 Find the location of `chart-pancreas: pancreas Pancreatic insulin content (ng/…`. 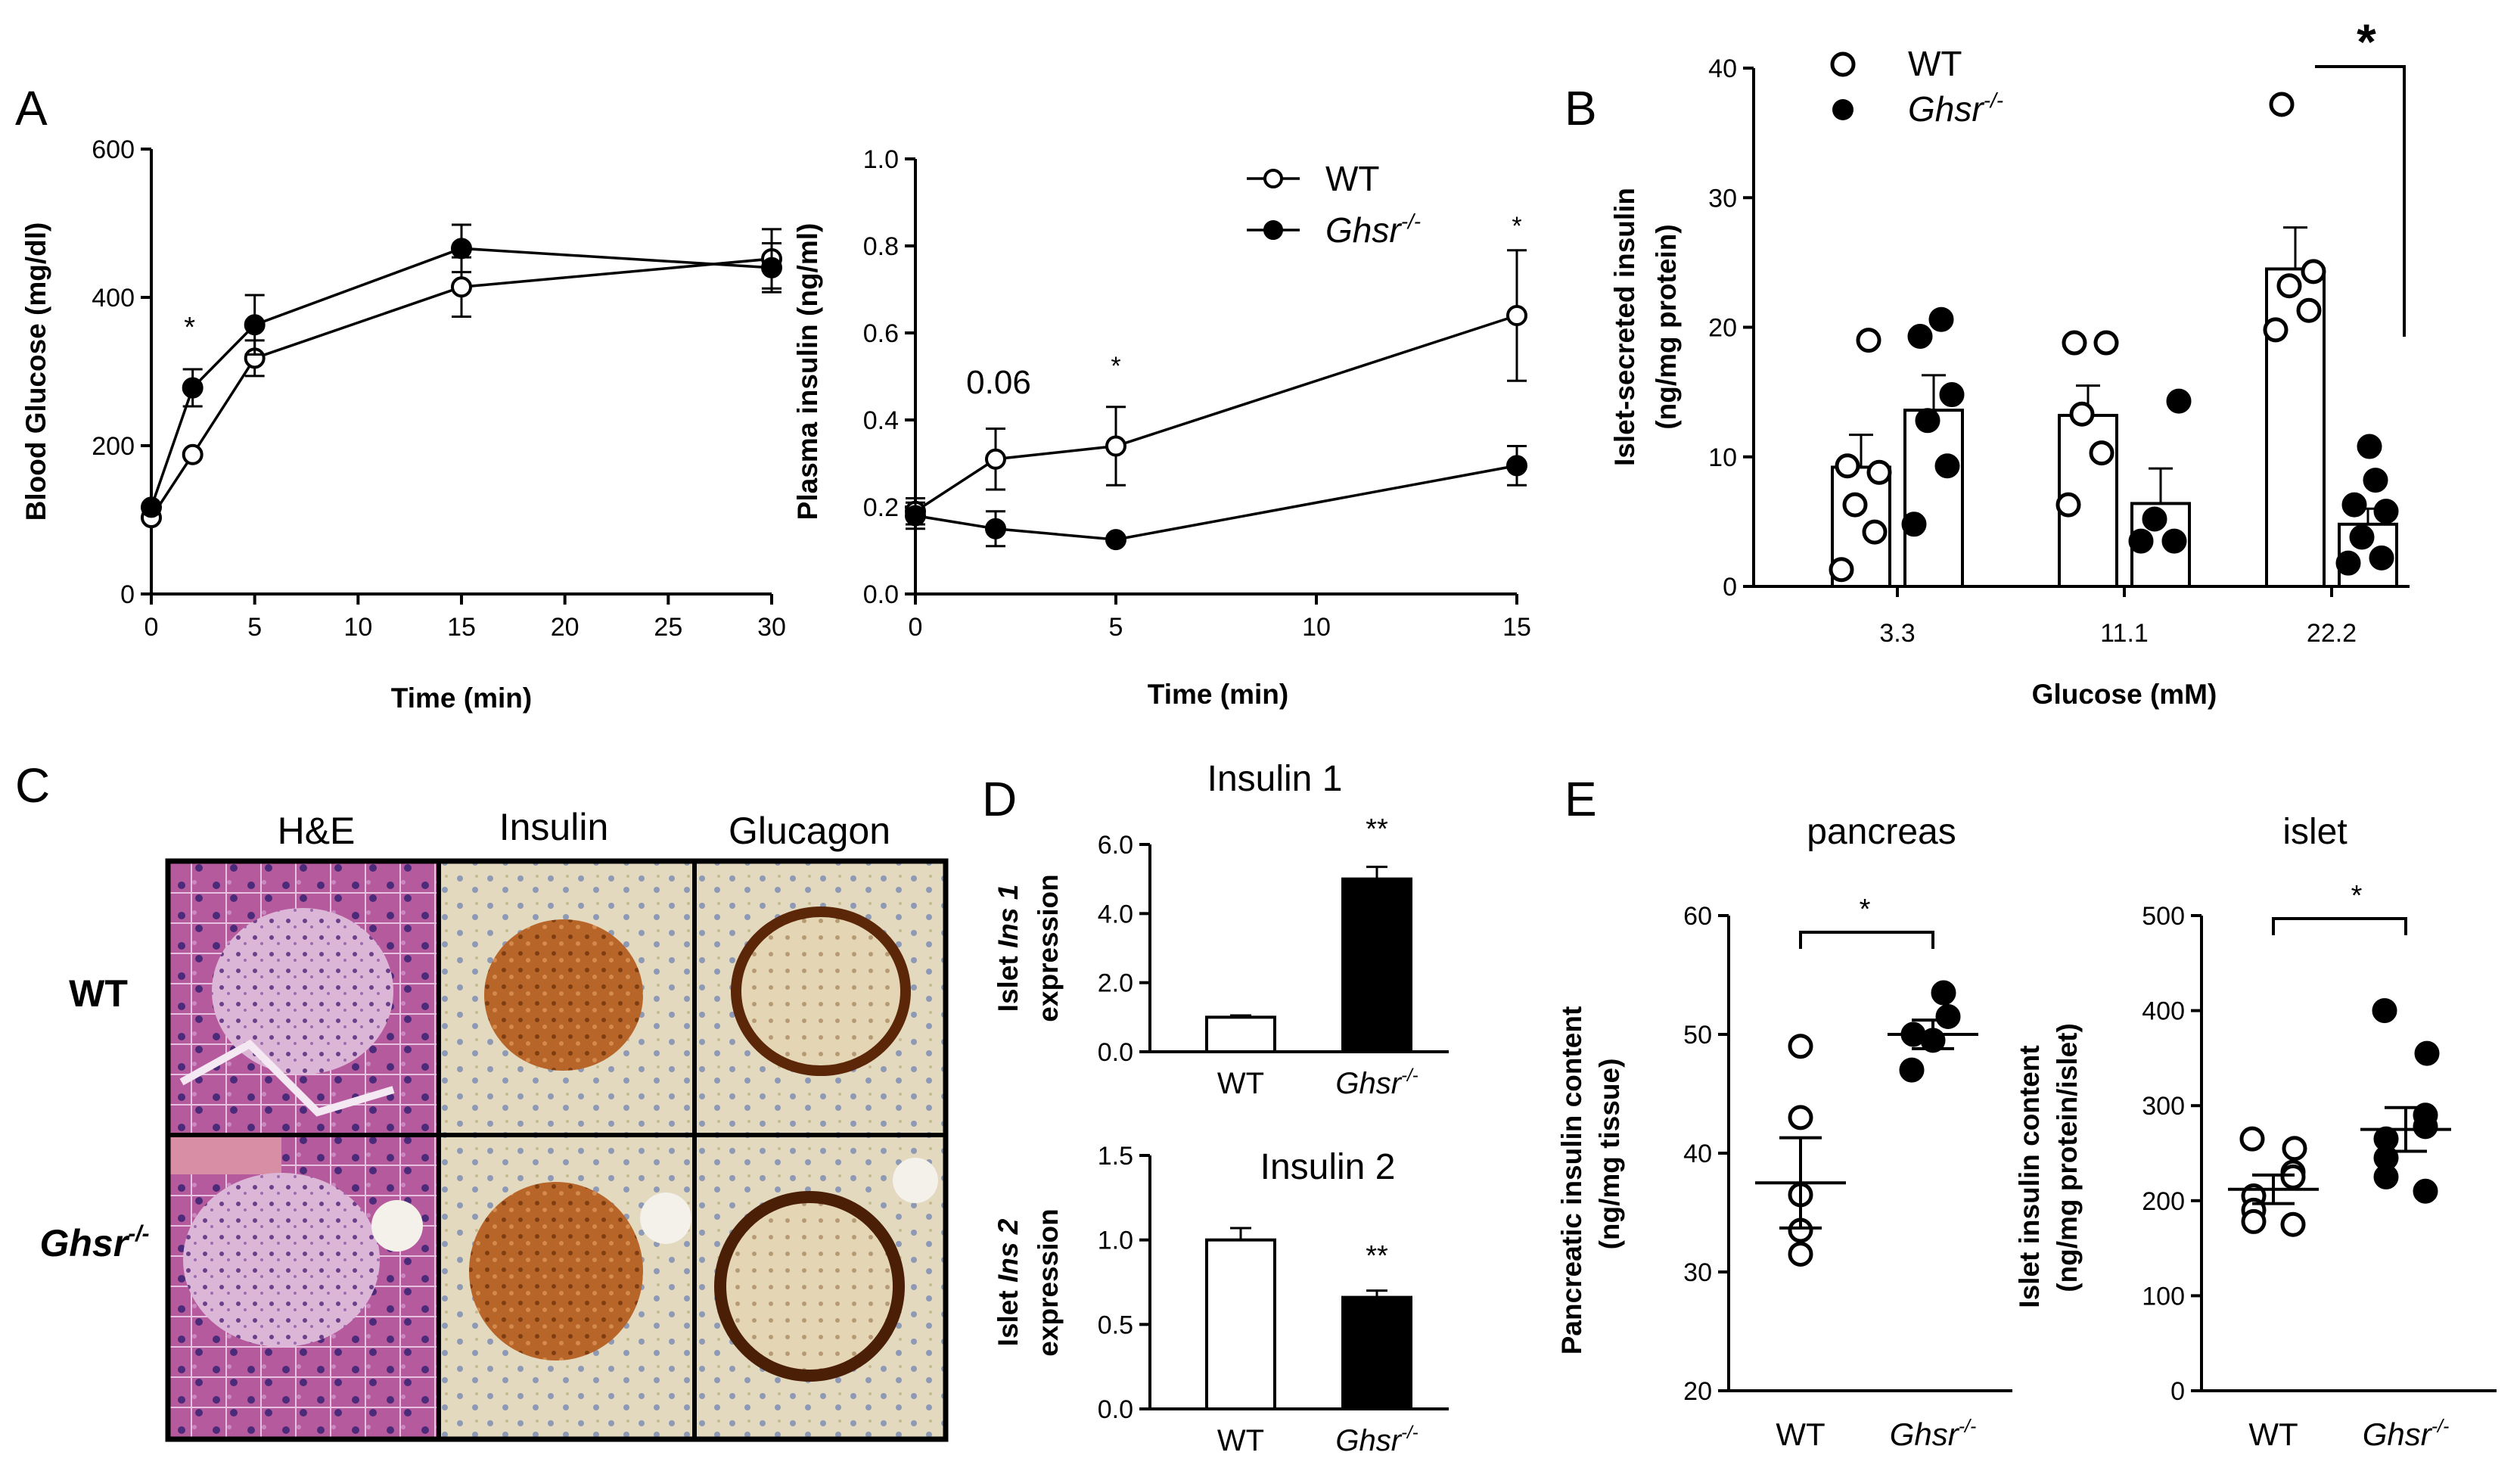

chart-pancreas: pancreas Pancreatic insulin content (ng/… is located at coordinates (1784, 1132).